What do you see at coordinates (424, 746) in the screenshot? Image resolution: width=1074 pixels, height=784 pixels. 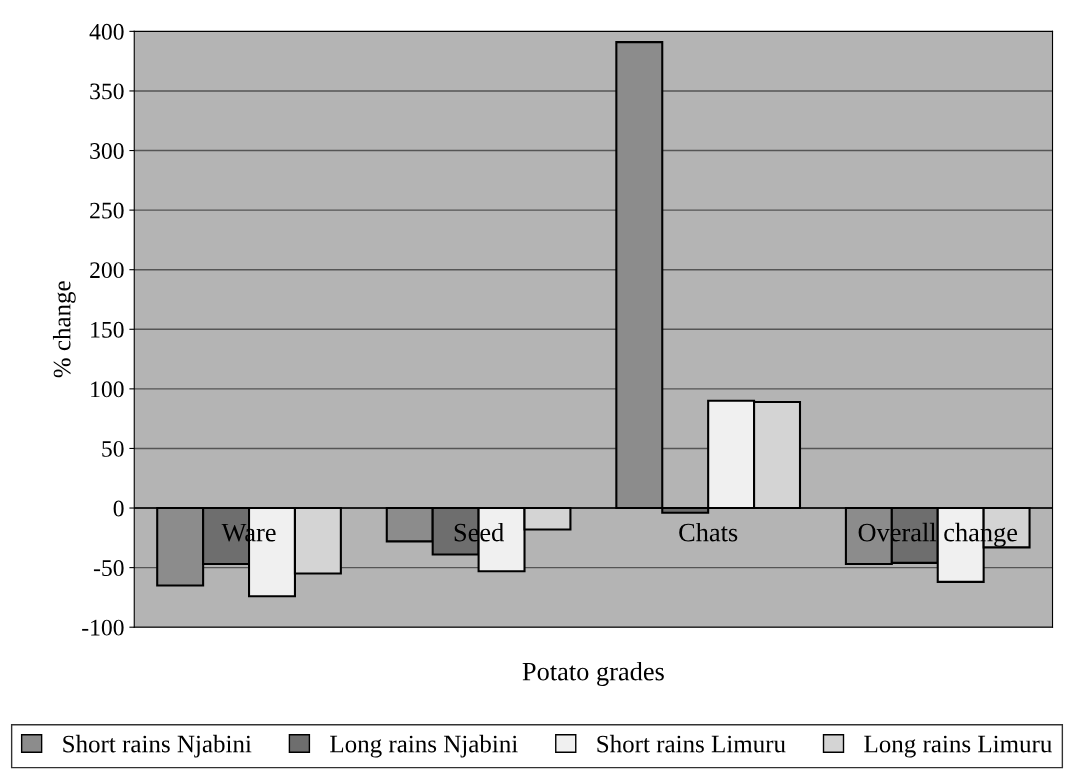 I see `legend-label: Long rains Njabini` at bounding box center [424, 746].